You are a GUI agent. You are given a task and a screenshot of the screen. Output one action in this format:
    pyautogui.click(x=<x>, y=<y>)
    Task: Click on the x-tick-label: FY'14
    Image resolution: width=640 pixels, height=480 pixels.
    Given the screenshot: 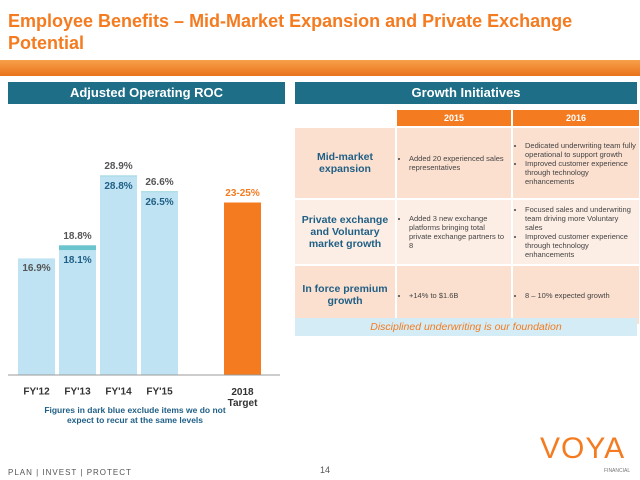 What is the action you would take?
    pyautogui.click(x=118, y=392)
    